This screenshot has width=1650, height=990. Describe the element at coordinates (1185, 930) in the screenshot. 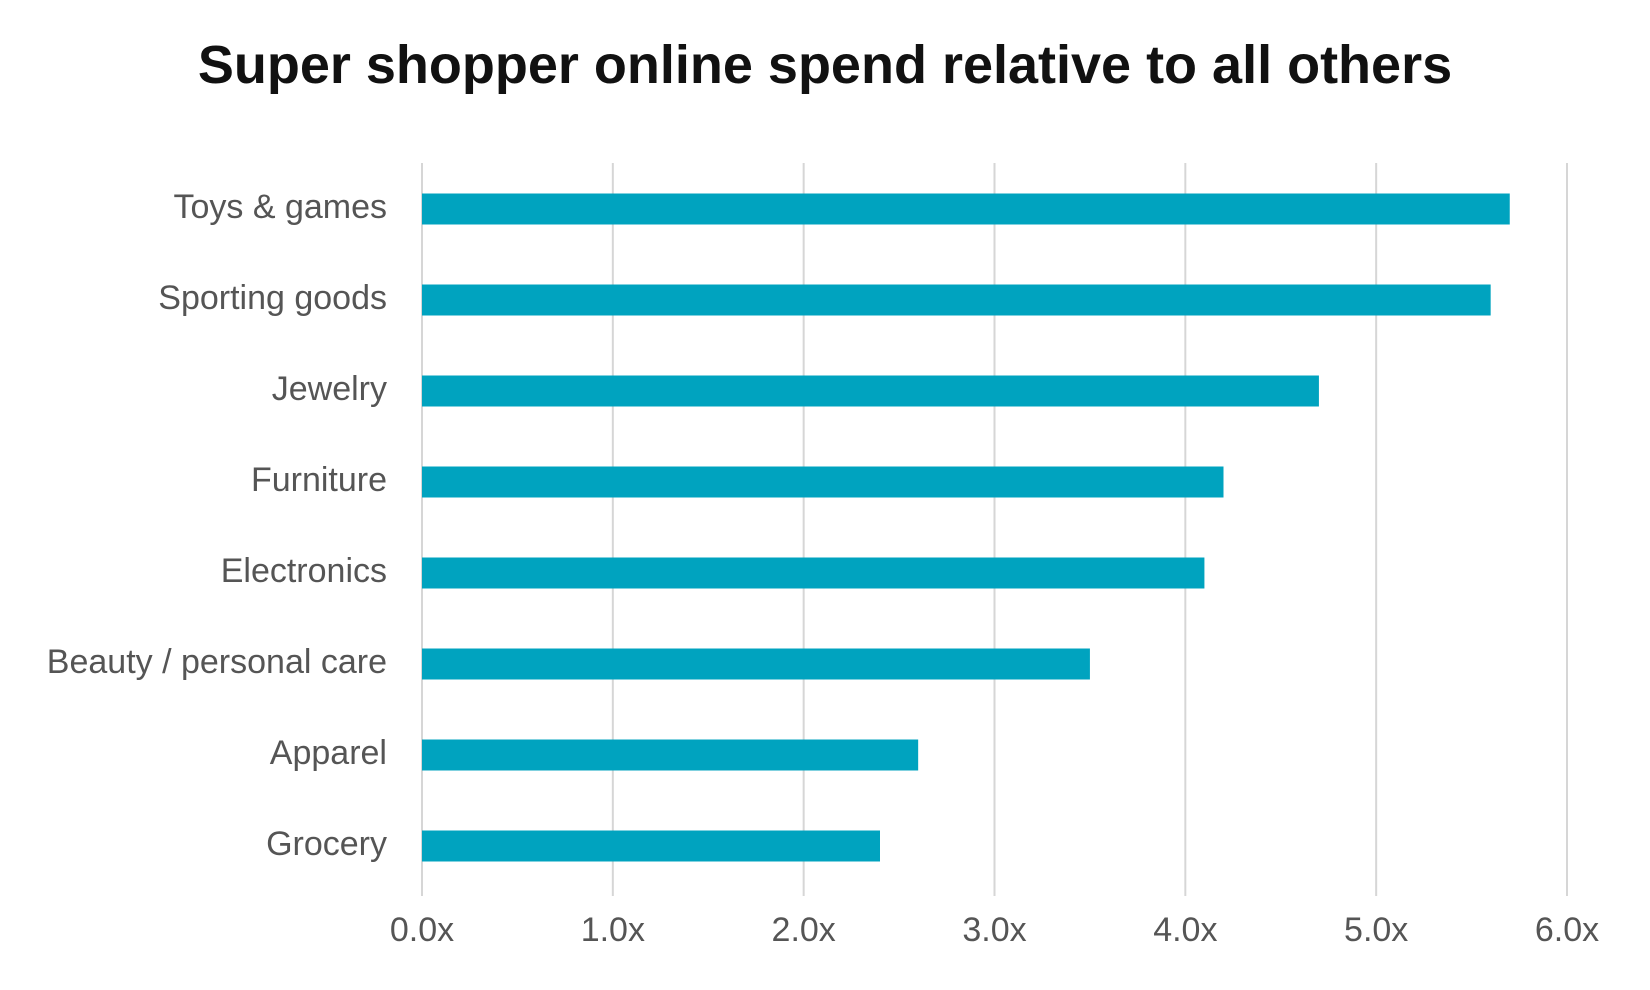

I see `x-tick-label: 4.0x` at that location.